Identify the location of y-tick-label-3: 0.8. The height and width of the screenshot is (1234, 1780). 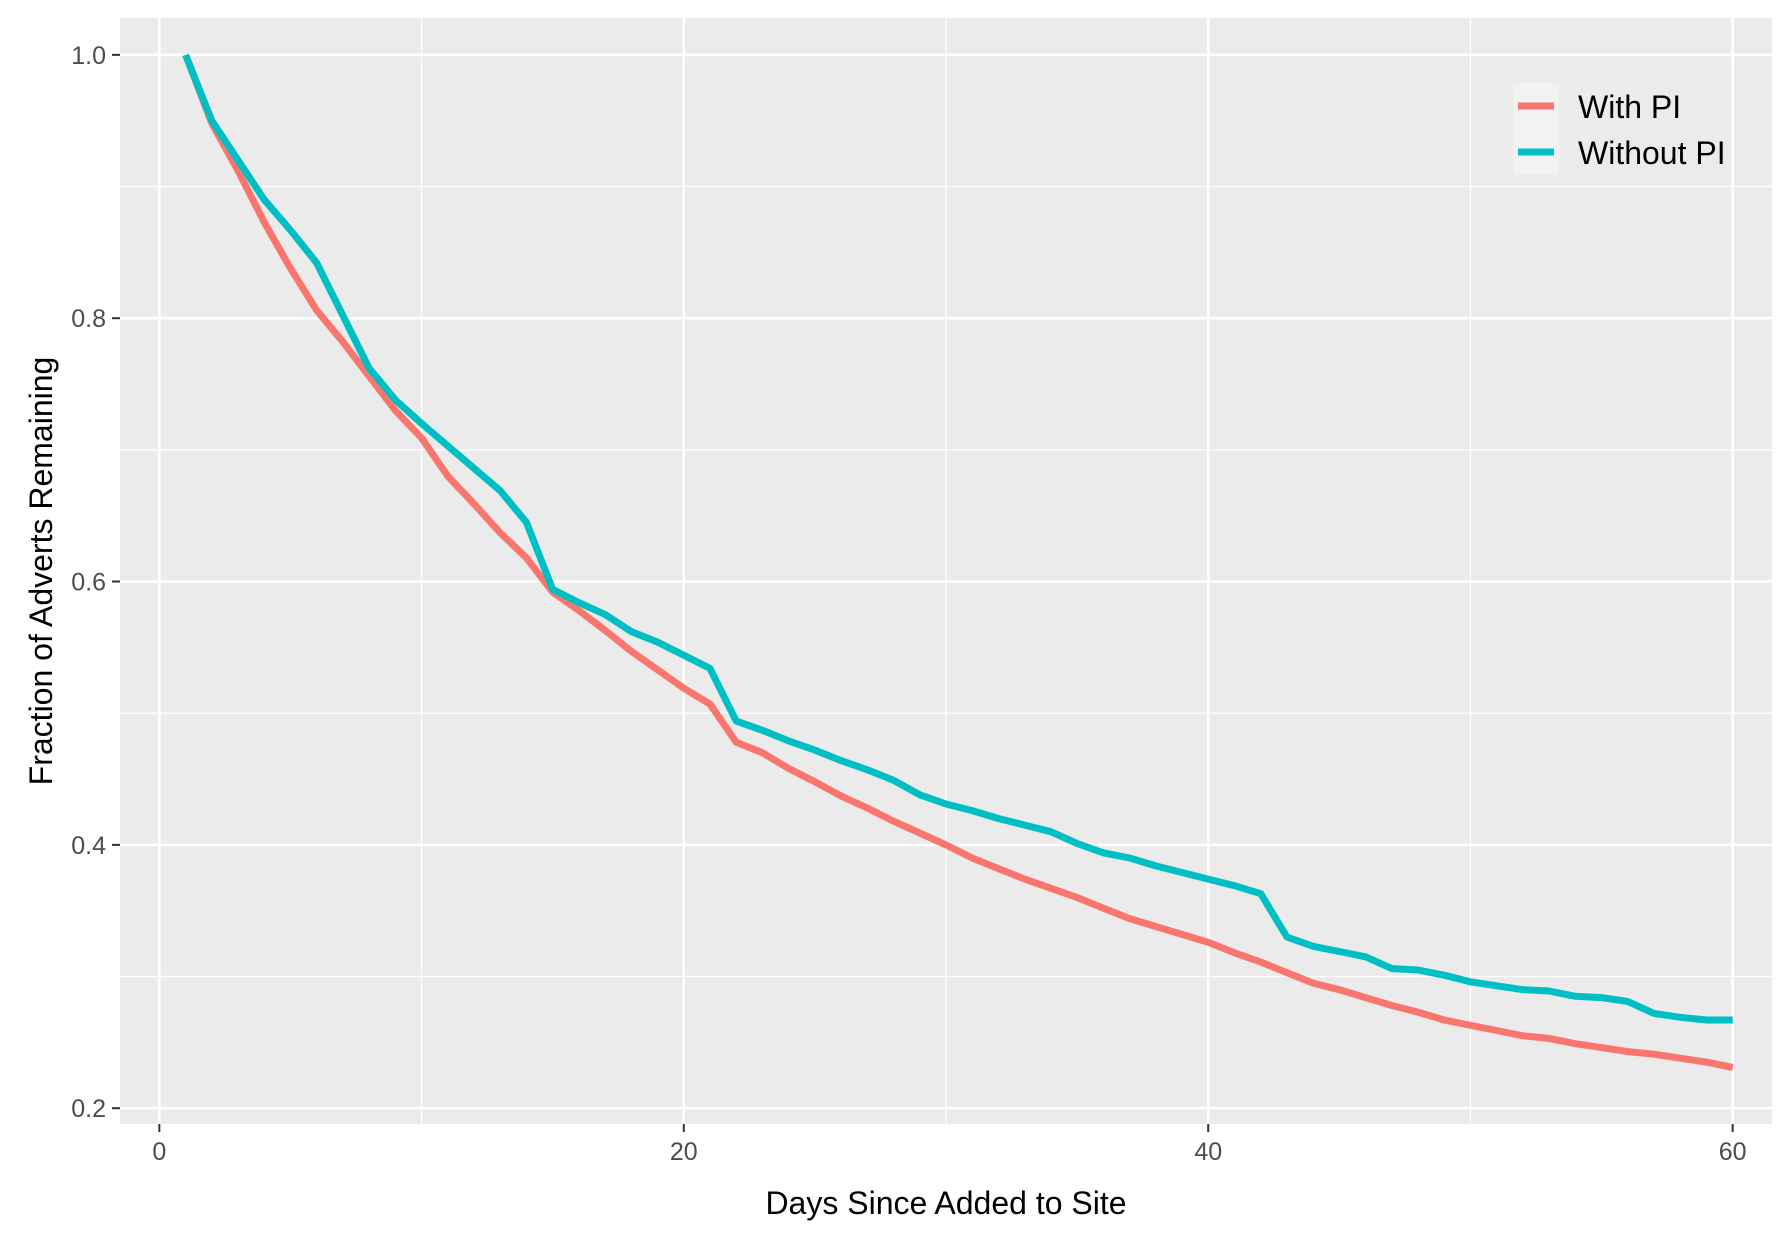
(88, 319).